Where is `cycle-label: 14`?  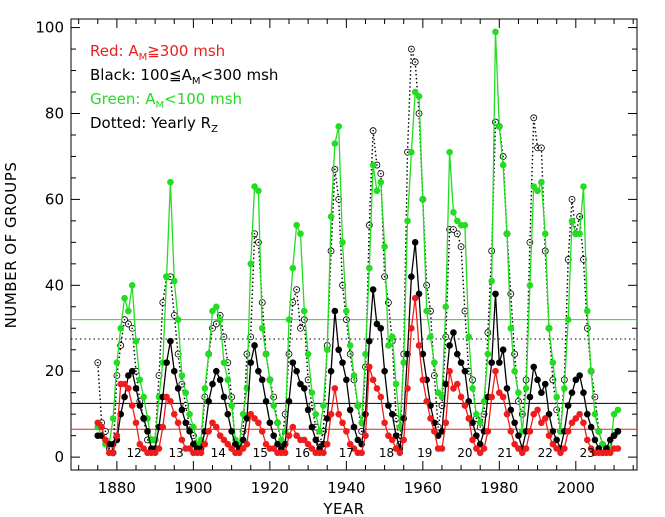
cycle-label: 14 is located at coordinates (218, 453).